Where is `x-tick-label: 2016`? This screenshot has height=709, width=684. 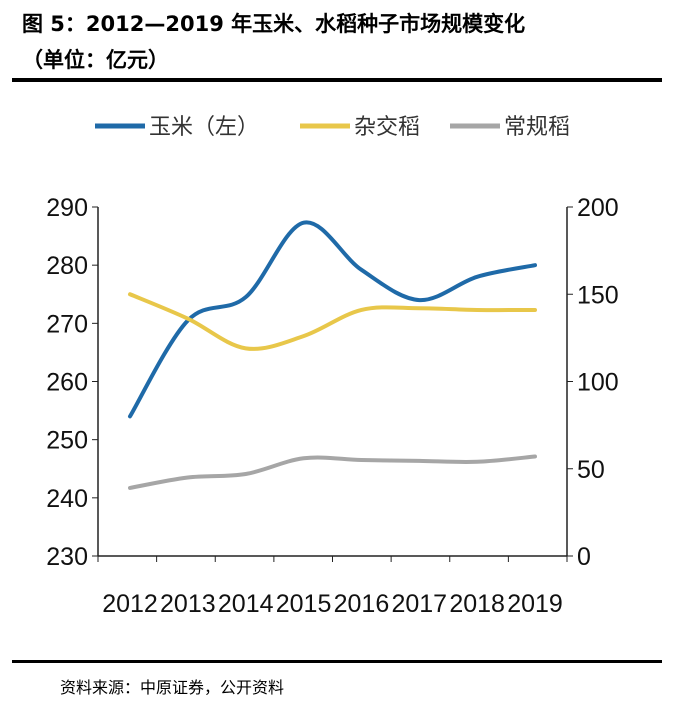
x-tick-label: 2016 is located at coordinates (362, 604).